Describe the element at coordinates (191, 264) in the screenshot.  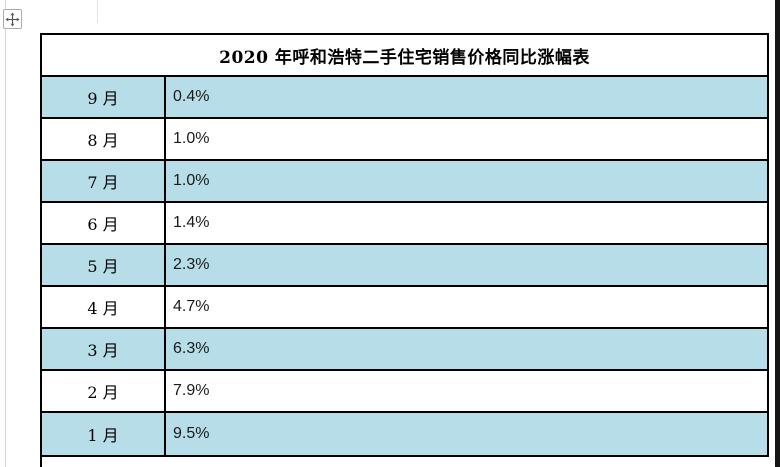
I see `value-cell: 2.3%` at that location.